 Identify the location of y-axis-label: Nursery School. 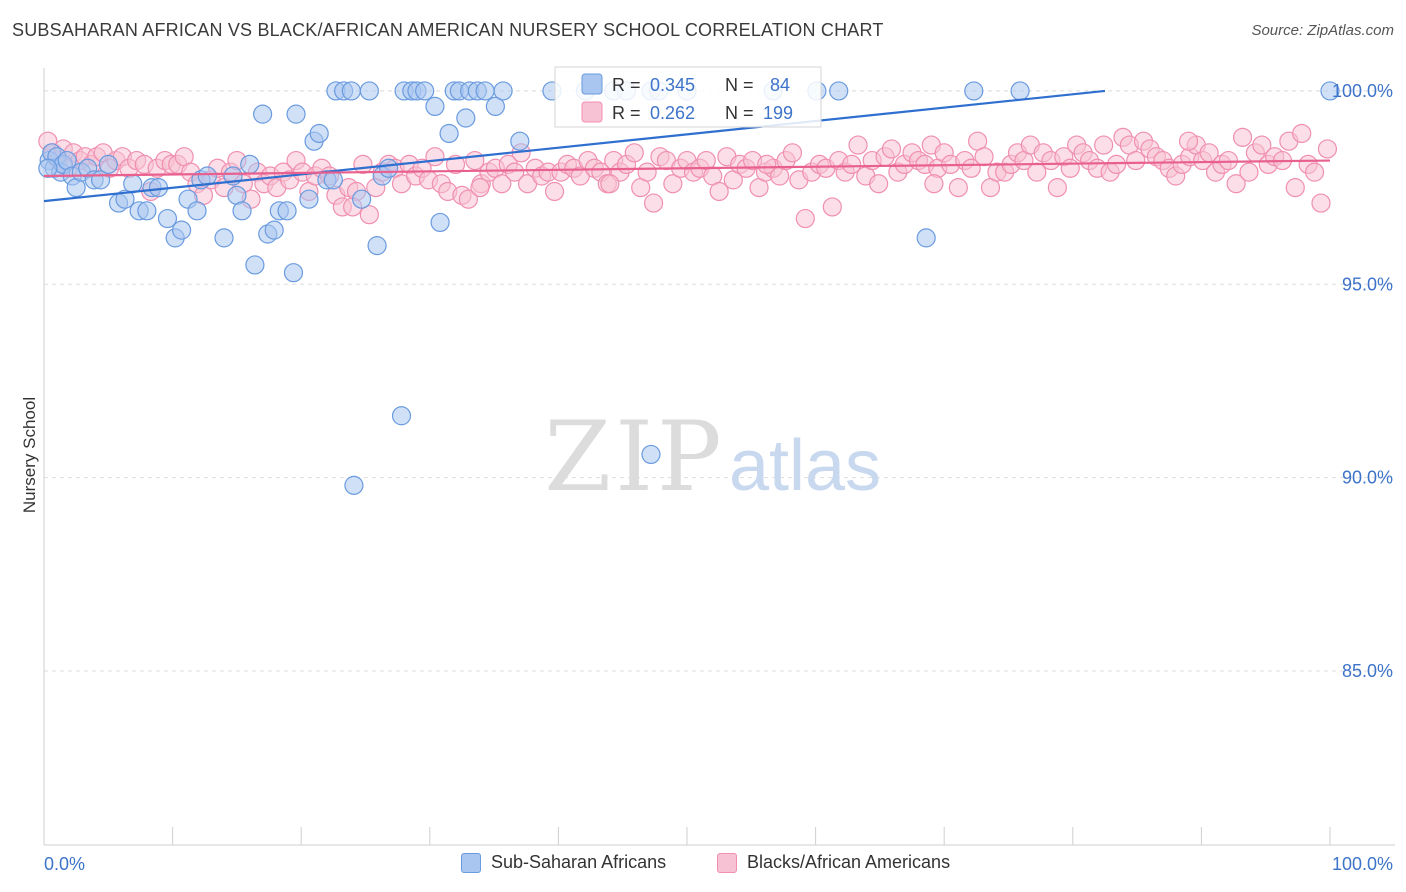
(29, 455).